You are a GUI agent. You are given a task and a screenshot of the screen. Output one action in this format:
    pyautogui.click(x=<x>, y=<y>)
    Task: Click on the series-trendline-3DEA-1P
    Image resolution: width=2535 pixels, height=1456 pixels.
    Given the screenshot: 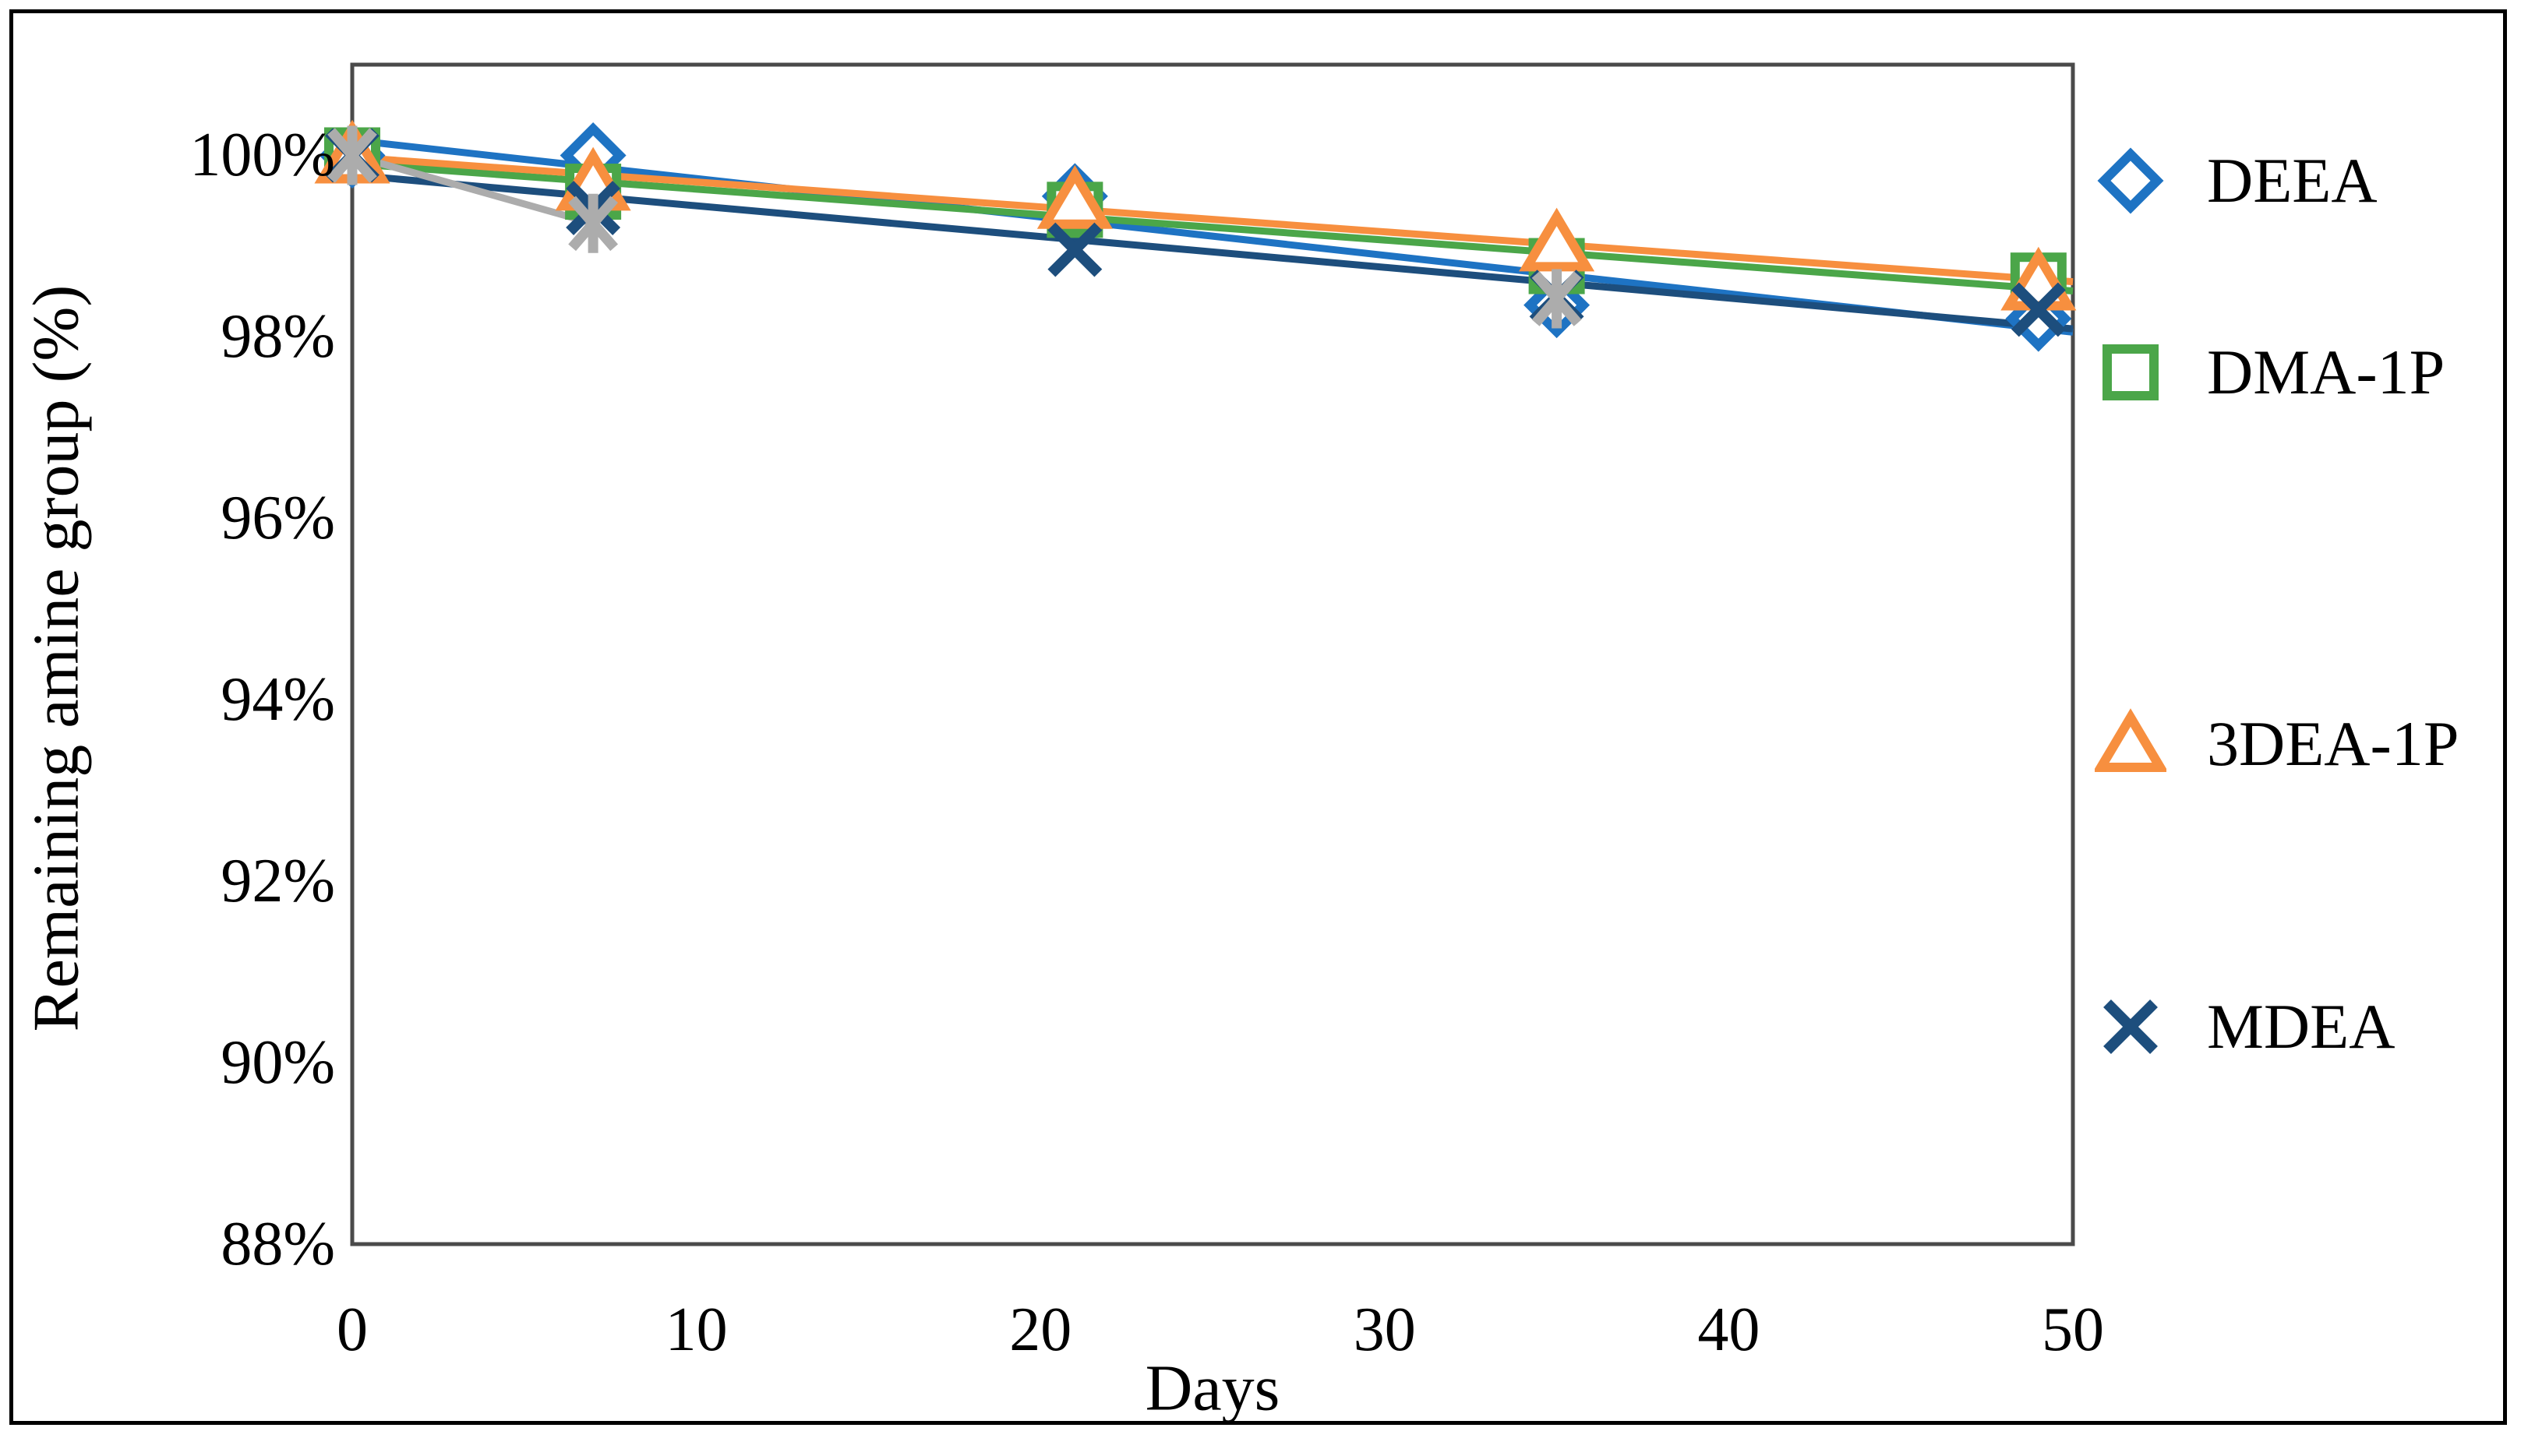 What is the action you would take?
    pyautogui.click(x=1213, y=219)
    